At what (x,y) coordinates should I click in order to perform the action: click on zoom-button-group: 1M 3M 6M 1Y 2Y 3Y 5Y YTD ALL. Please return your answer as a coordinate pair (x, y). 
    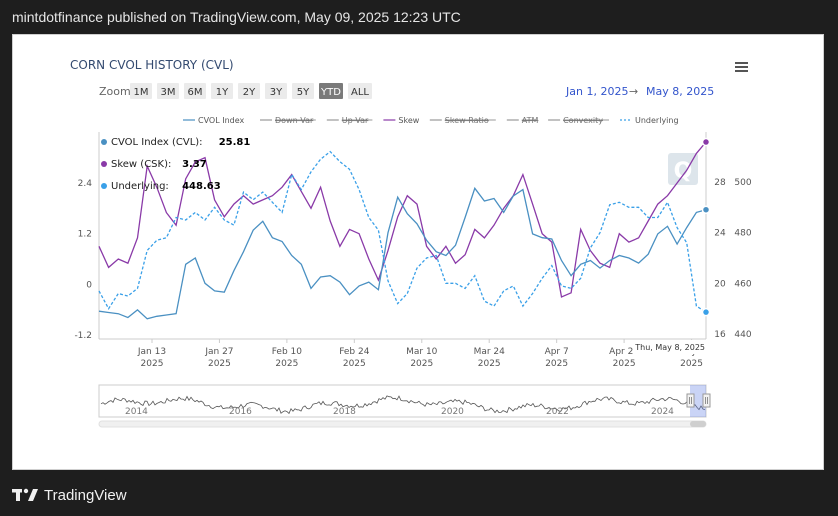
    Looking at the image, I should click on (251, 91).